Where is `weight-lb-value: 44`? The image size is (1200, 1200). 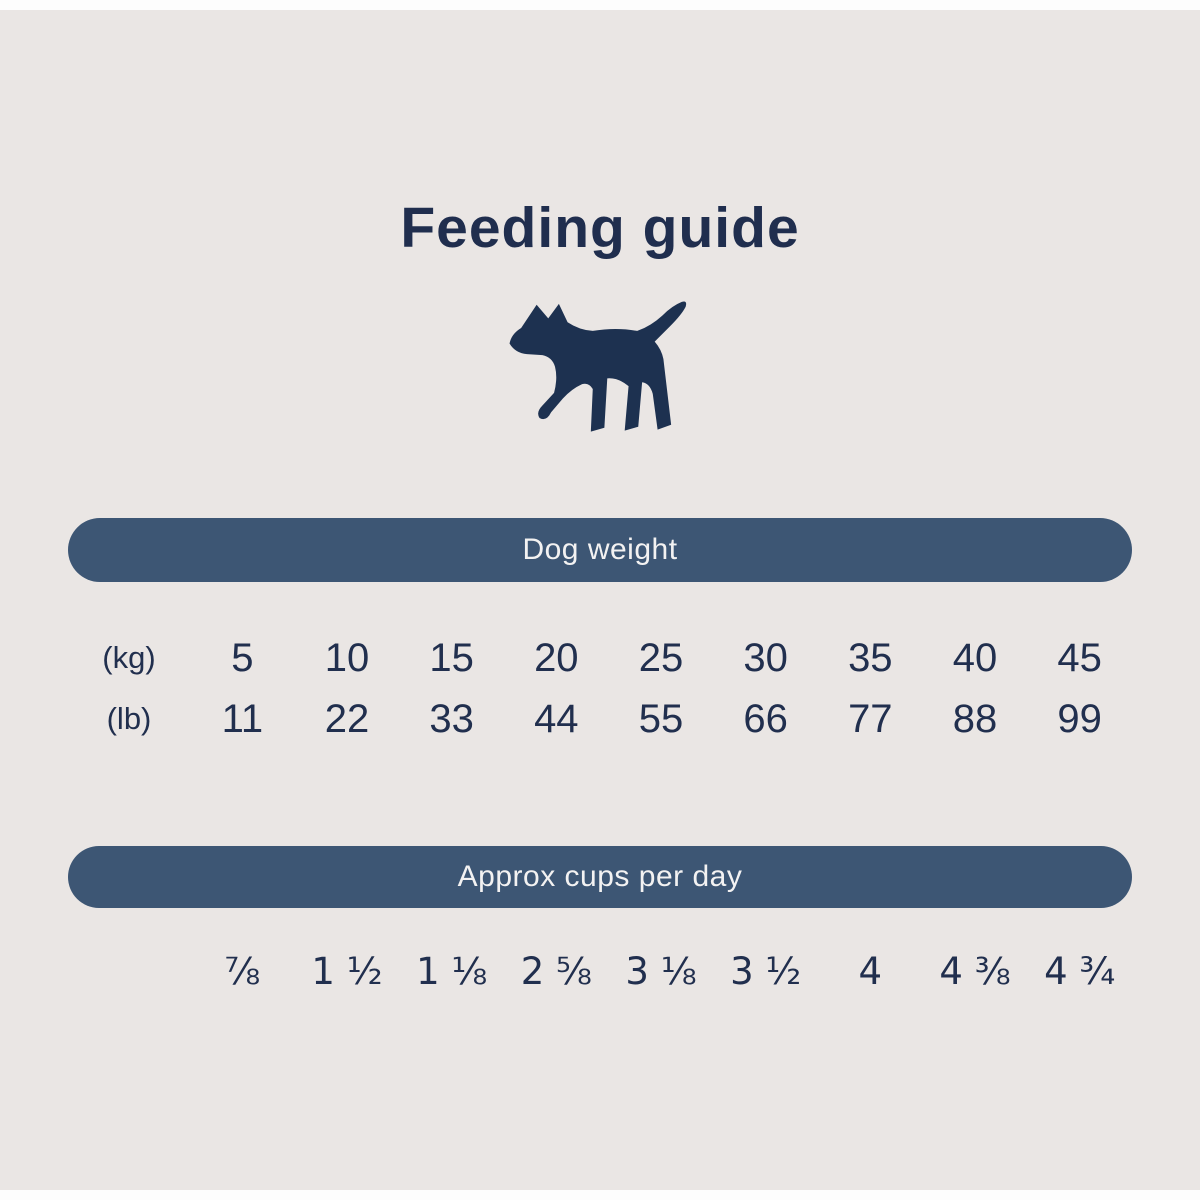
weight-lb-value: 44 is located at coordinates (556, 719).